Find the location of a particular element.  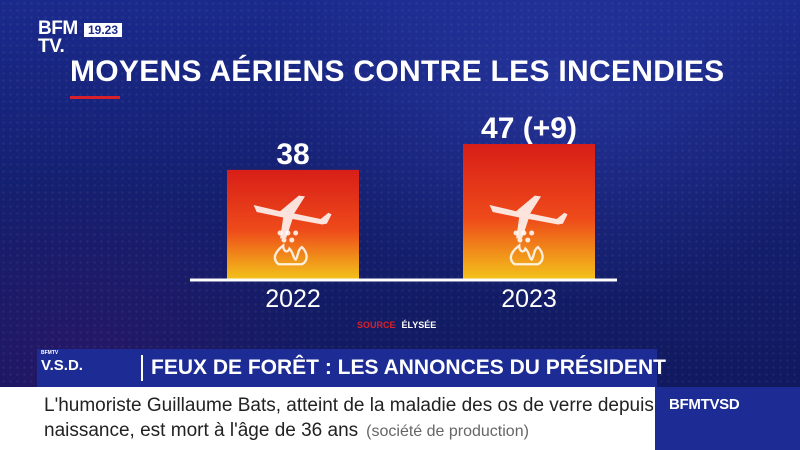

value-label-2022: 38 is located at coordinates (292, 154).